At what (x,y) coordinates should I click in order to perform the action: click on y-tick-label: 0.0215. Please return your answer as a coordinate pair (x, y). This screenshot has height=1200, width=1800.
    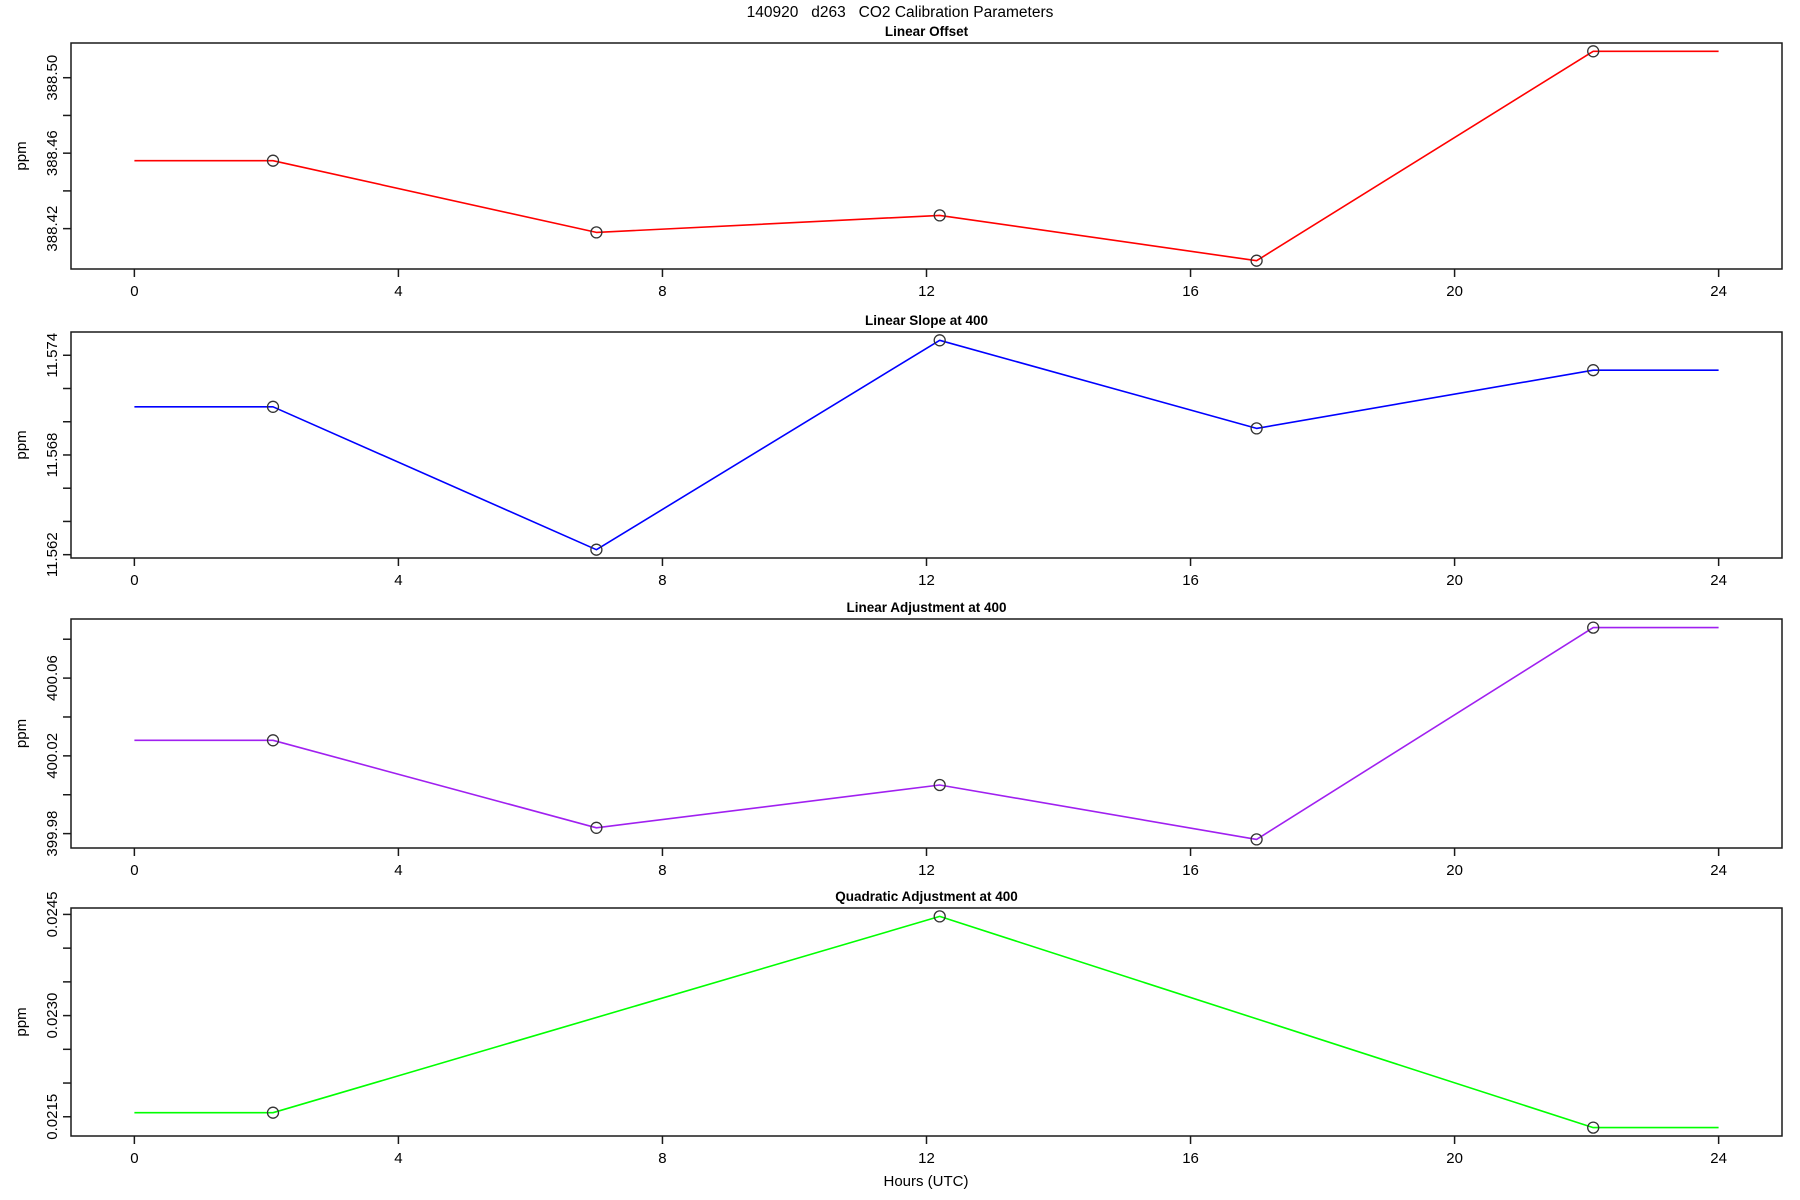
    Looking at the image, I should click on (52, 1117).